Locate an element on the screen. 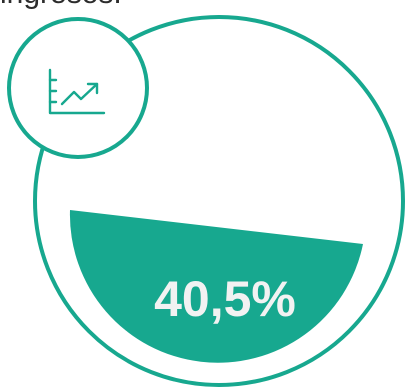 This screenshot has height=392, width=408. partial-heading-text: ingresos: is located at coordinates (61, 4).